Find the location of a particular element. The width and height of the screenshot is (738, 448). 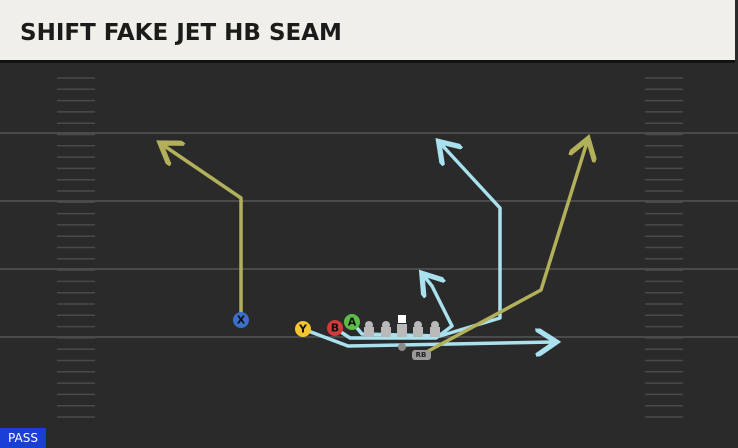

header-shadow is located at coordinates (367, 61).